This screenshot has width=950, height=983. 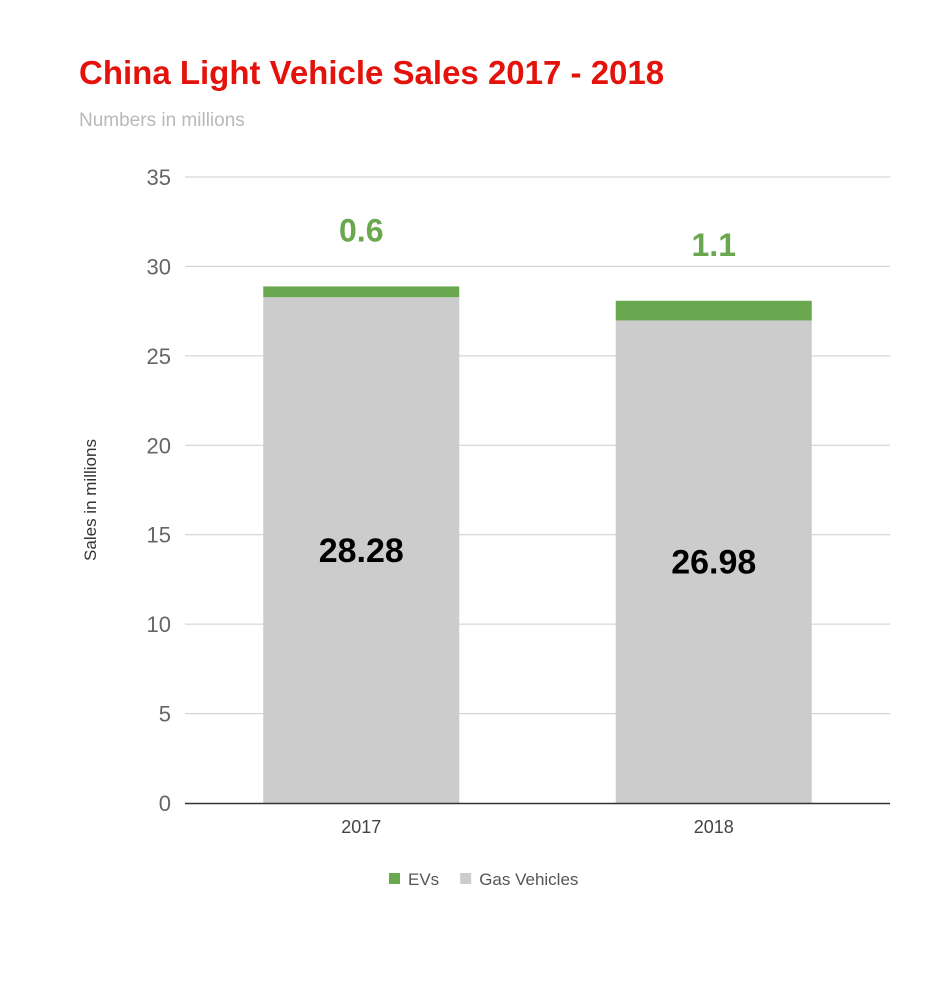 What do you see at coordinates (537, 827) in the screenshot?
I see `x-axis-ticks: 2017 2018` at bounding box center [537, 827].